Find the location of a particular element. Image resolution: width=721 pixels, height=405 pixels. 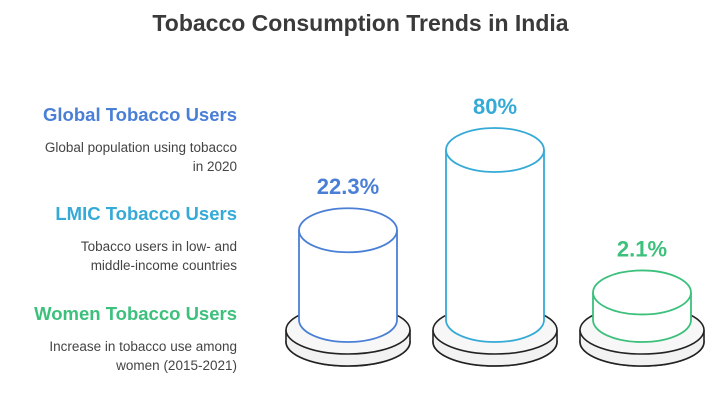

legend-desc-women-line2: women (2015-2021) is located at coordinates (176, 365).